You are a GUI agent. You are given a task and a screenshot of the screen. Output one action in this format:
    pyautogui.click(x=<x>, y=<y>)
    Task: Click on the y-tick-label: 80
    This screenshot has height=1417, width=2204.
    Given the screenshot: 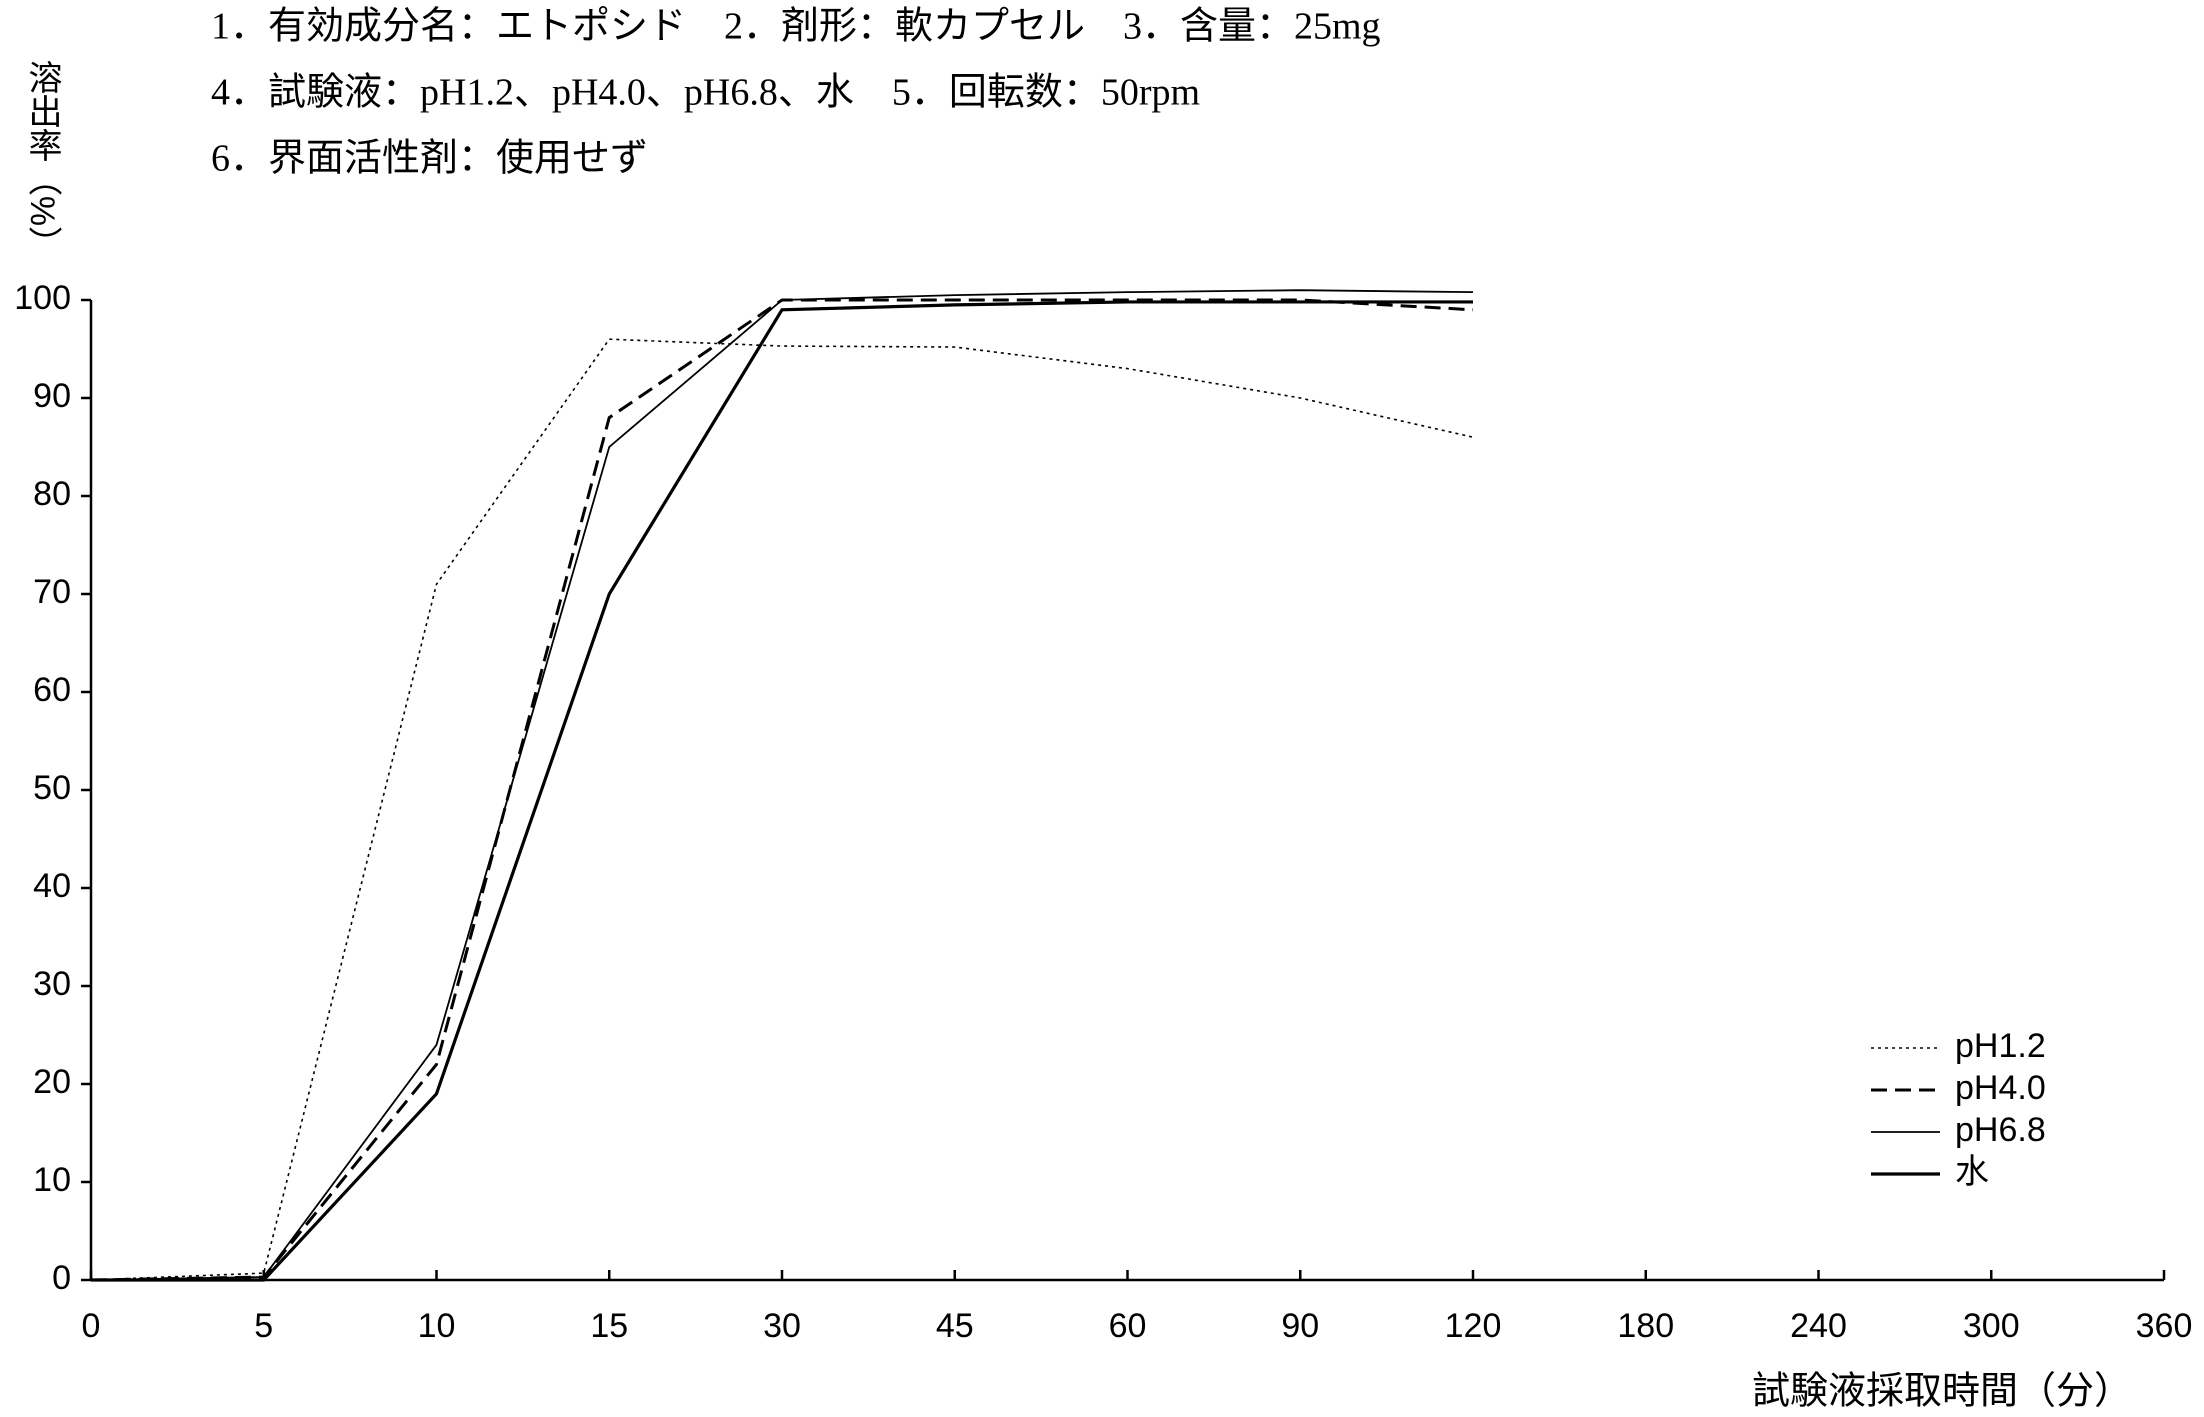 What is the action you would take?
    pyautogui.click(x=52, y=494)
    